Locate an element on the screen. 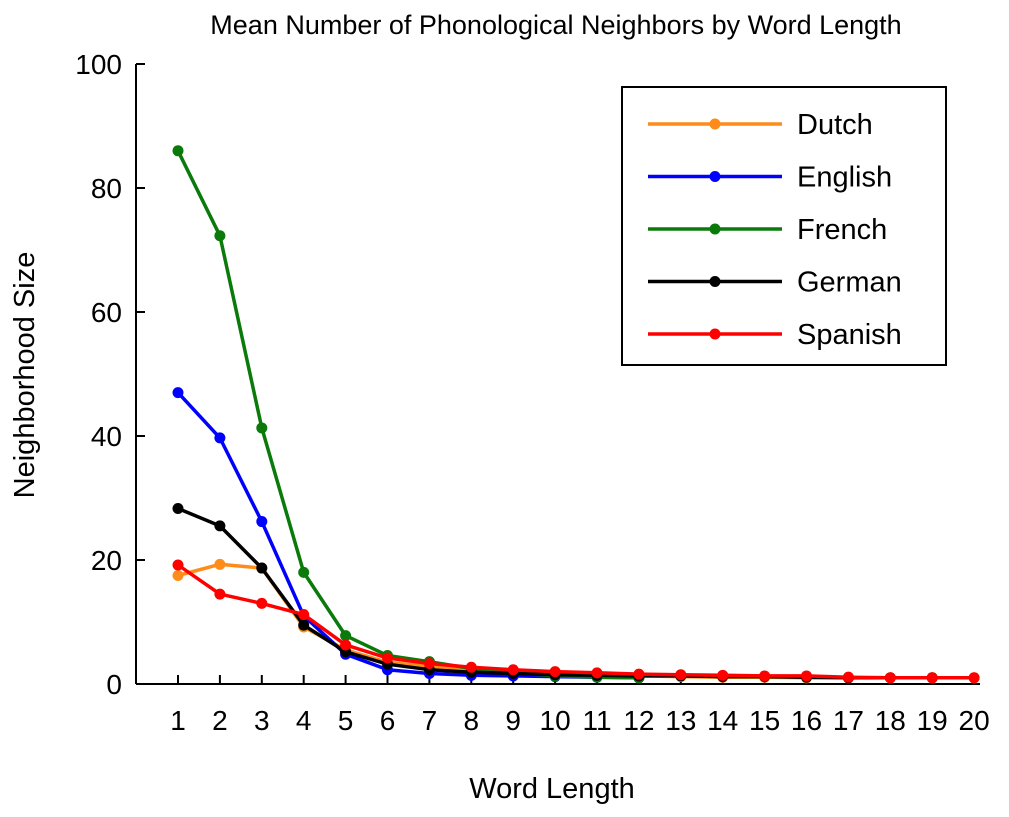 Image resolution: width=1009 pixels, height=817 pixels. y-tick-label: 80 is located at coordinates (106, 188).